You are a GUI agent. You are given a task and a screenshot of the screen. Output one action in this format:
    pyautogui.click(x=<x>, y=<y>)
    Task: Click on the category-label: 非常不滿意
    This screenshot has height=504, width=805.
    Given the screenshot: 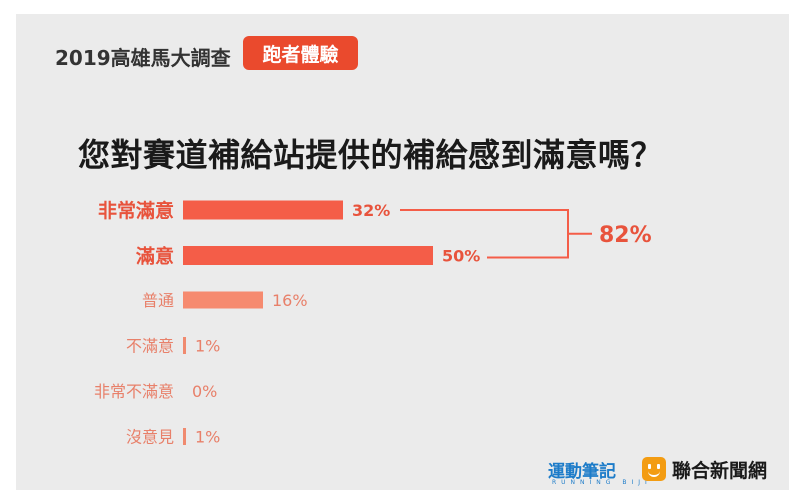 What is the action you would take?
    pyautogui.click(x=134, y=391)
    